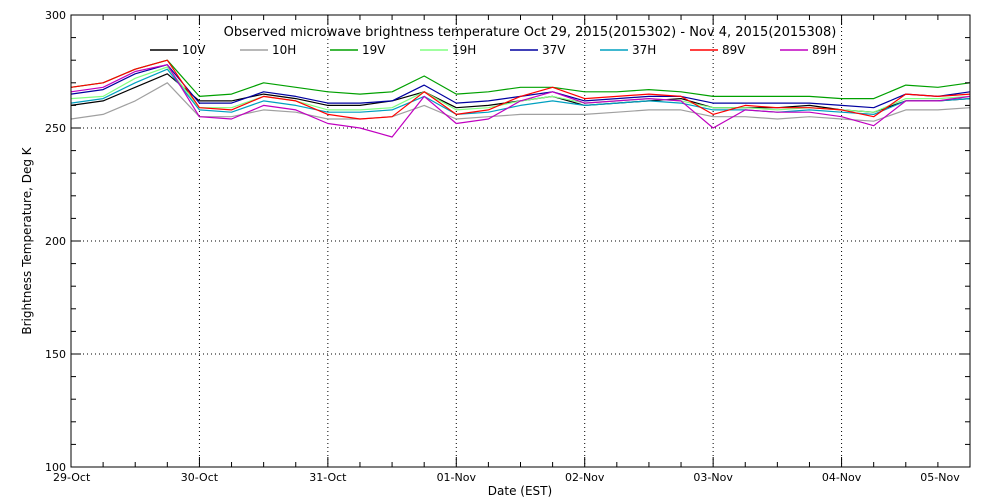  I want to click on x-tick-label: 31-Oct, so click(328, 477).